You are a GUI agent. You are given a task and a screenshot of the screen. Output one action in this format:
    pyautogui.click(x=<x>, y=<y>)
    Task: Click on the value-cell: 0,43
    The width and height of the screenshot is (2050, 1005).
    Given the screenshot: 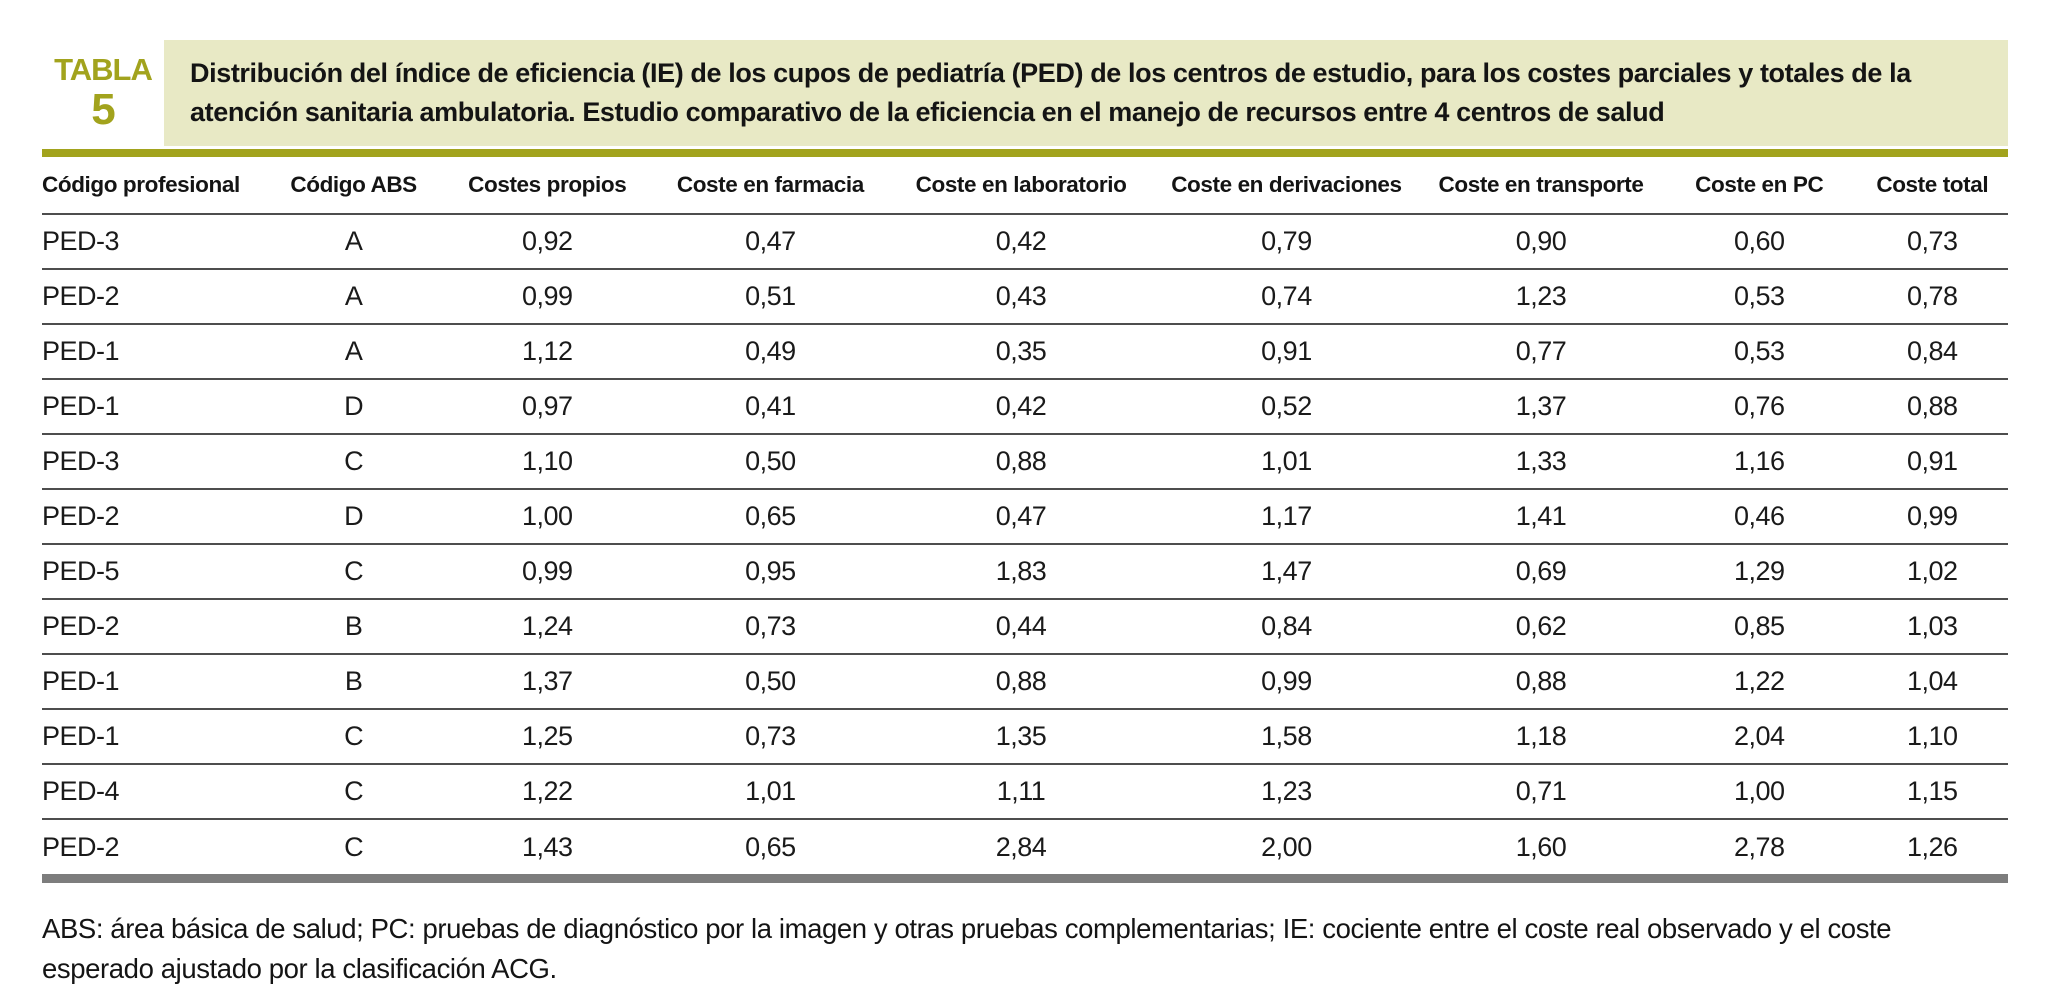 What is the action you would take?
    pyautogui.click(x=1021, y=296)
    